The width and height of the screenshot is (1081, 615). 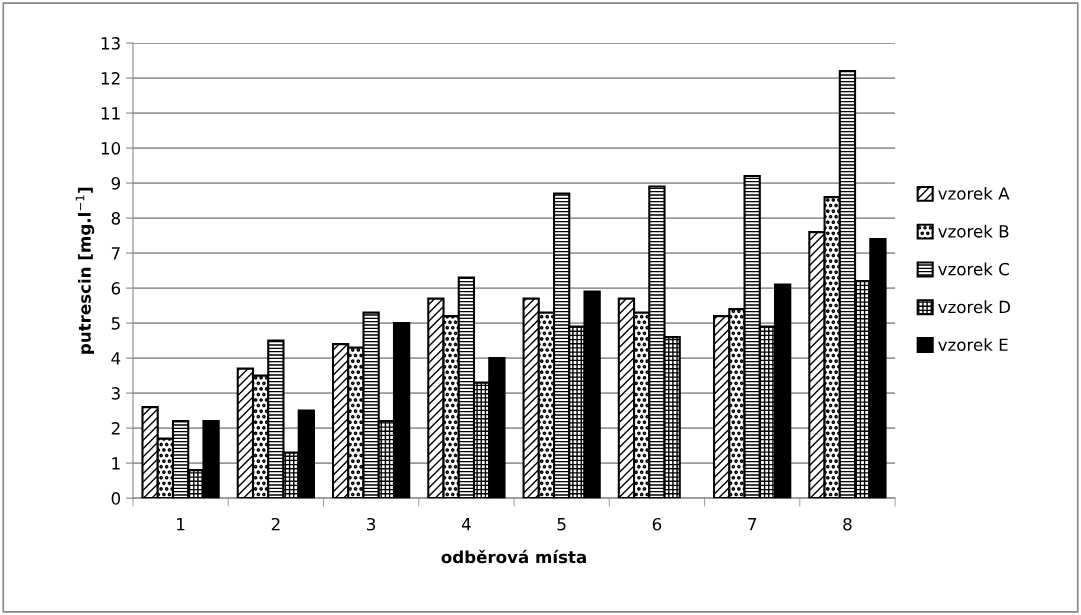 I want to click on legend-label: vzorek B, so click(x=973, y=231).